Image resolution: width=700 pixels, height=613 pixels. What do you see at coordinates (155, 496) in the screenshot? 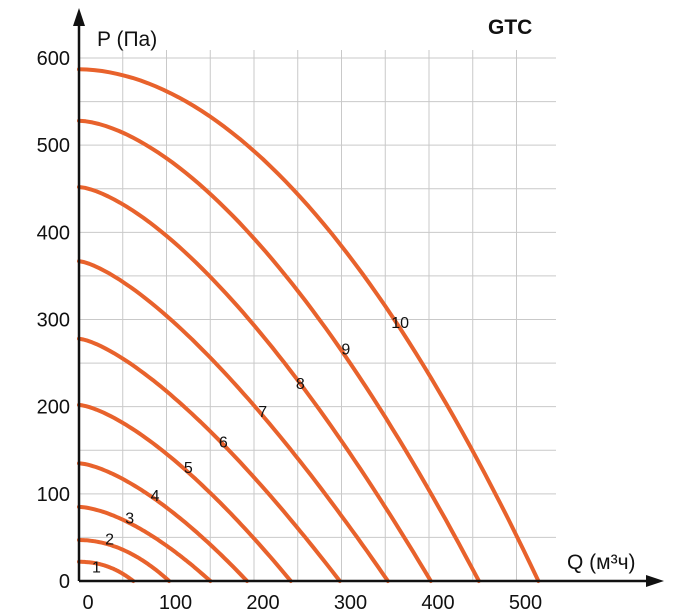
I see `curve-label-4: 4` at bounding box center [155, 496].